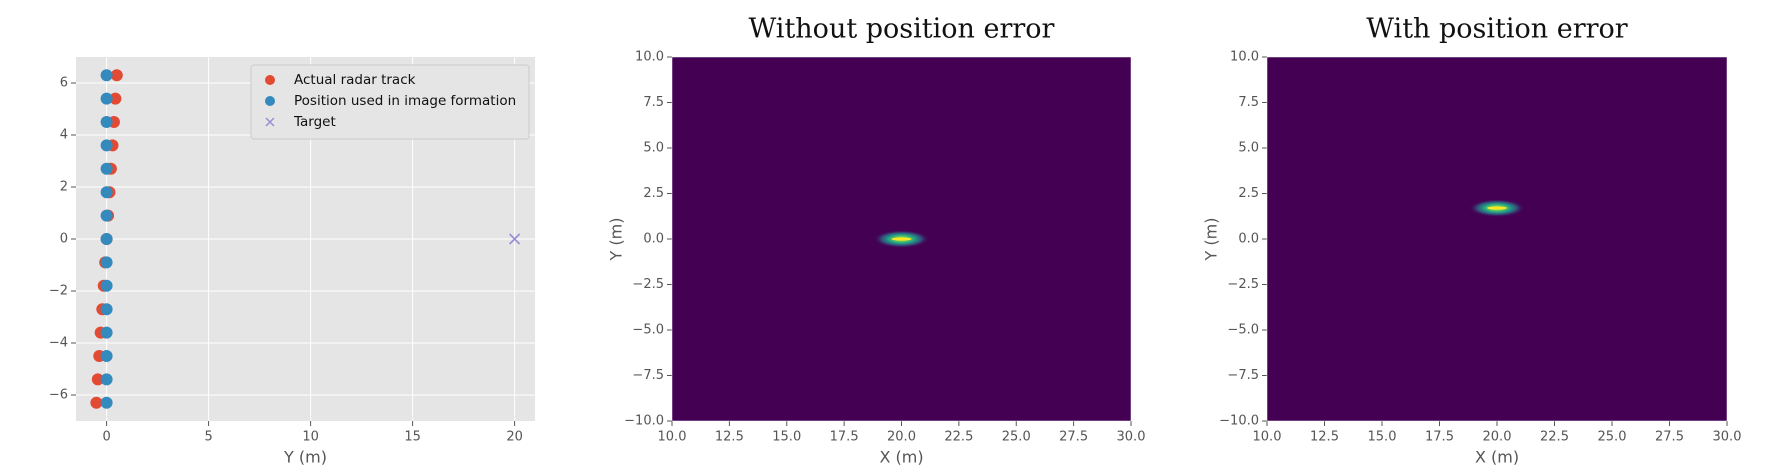 The image size is (1788, 473). I want to click on x-axis-label: Y (m), so click(305, 457).